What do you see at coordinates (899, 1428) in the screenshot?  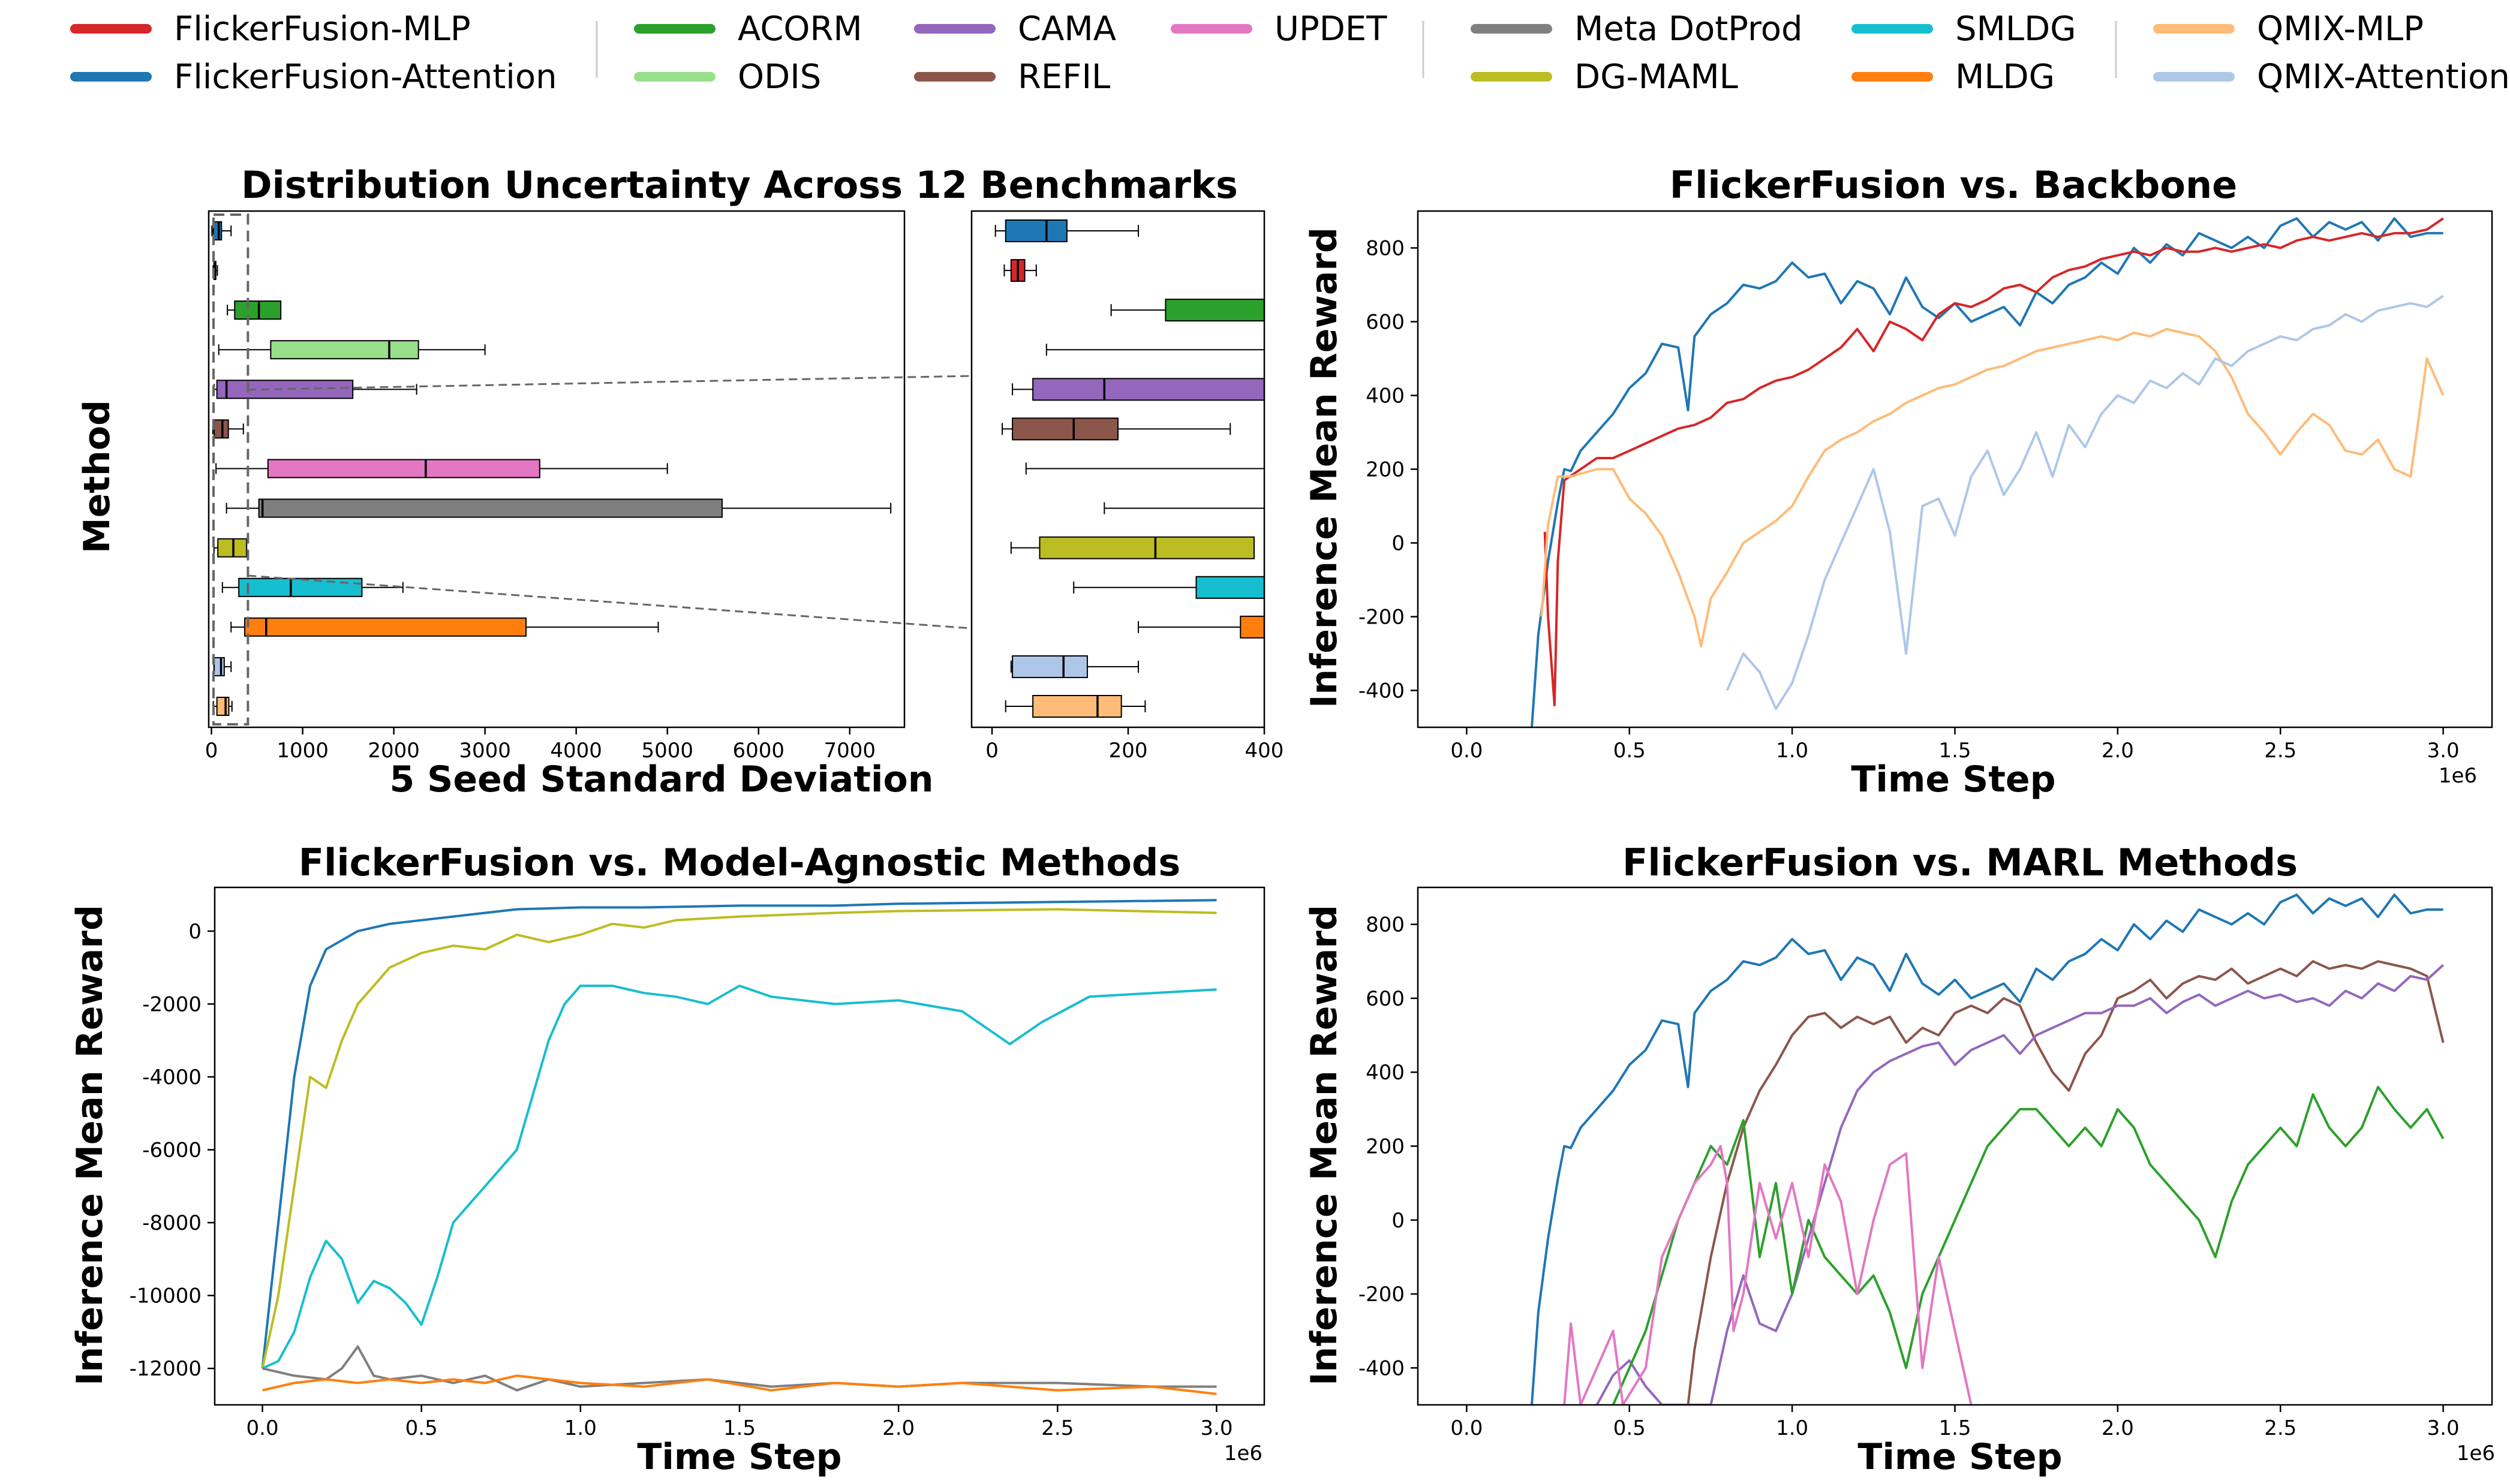 I see `model-agnostic-xtick-label: 2.0` at bounding box center [899, 1428].